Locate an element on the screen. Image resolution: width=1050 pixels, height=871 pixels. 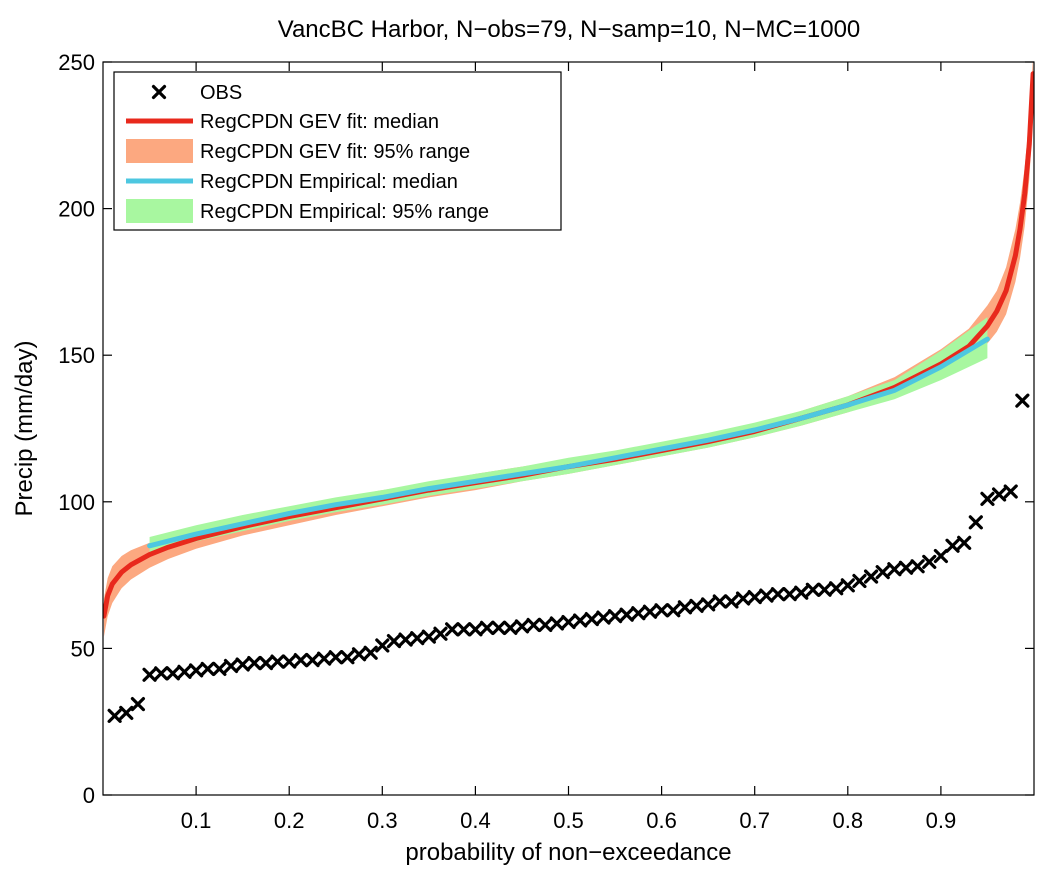
x-axis-title: probability of non−exceedance is located at coordinates (568, 852).